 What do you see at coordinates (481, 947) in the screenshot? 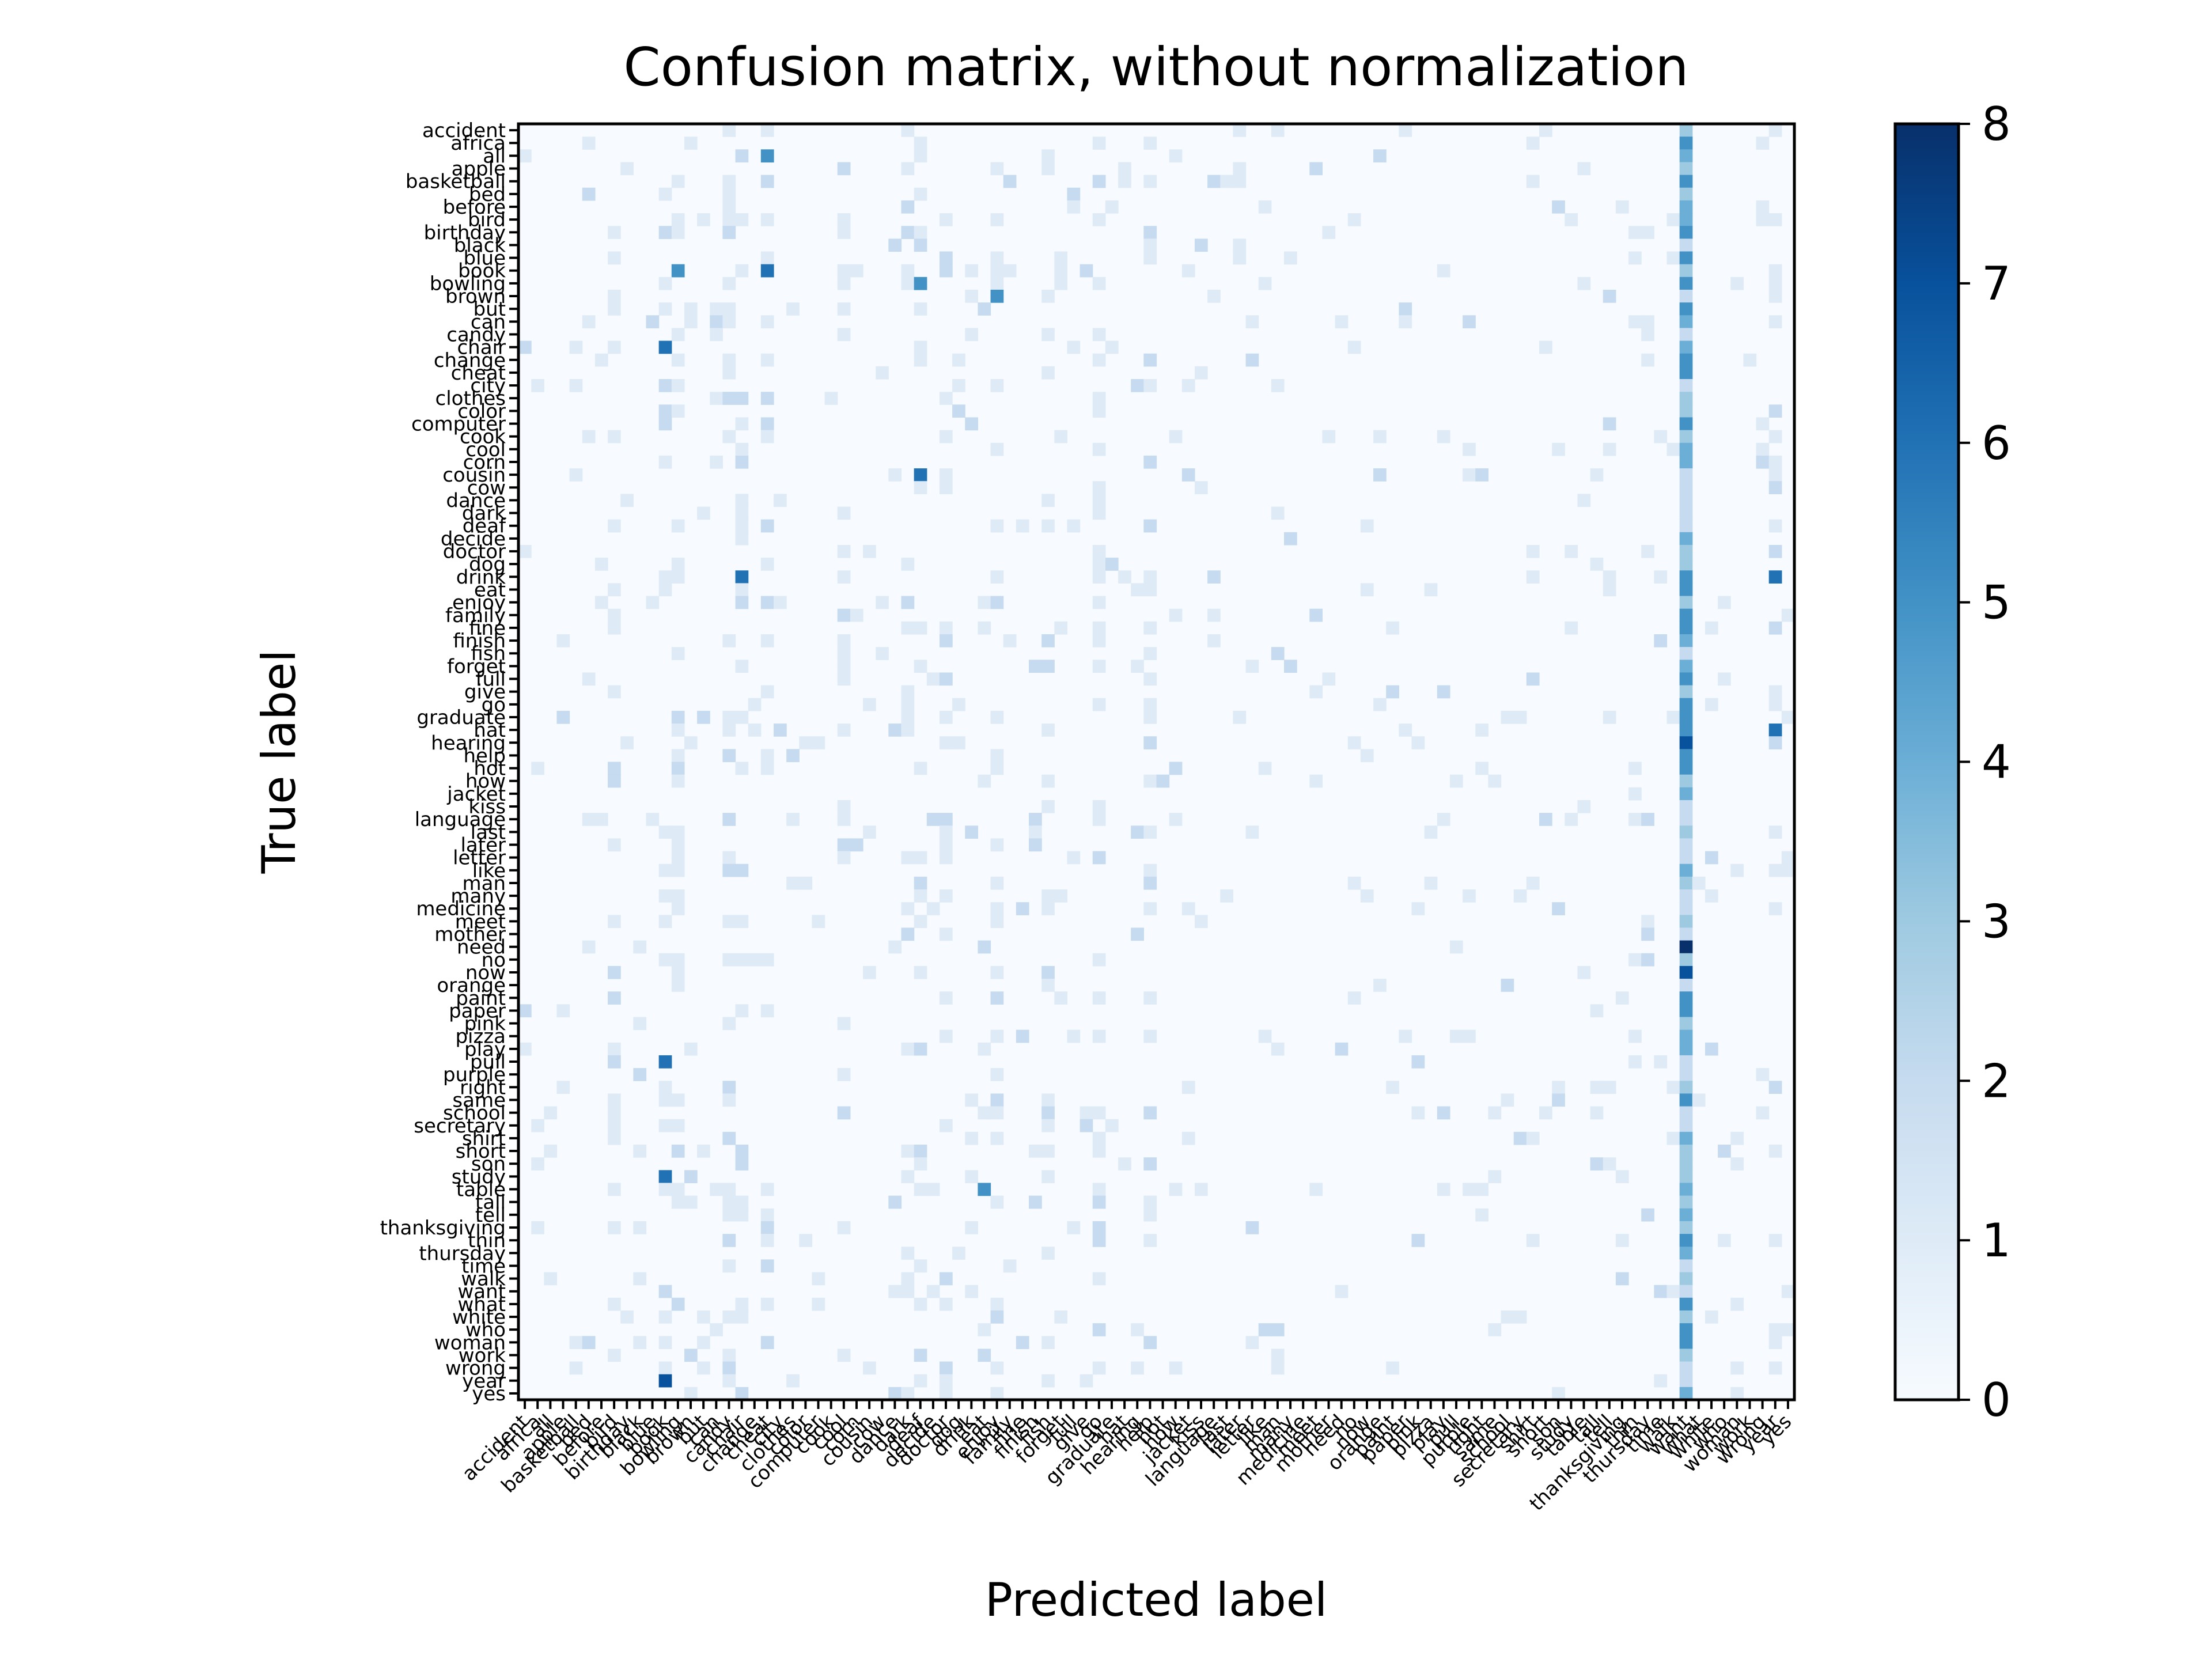
I see `y-tick-label: need` at bounding box center [481, 947].